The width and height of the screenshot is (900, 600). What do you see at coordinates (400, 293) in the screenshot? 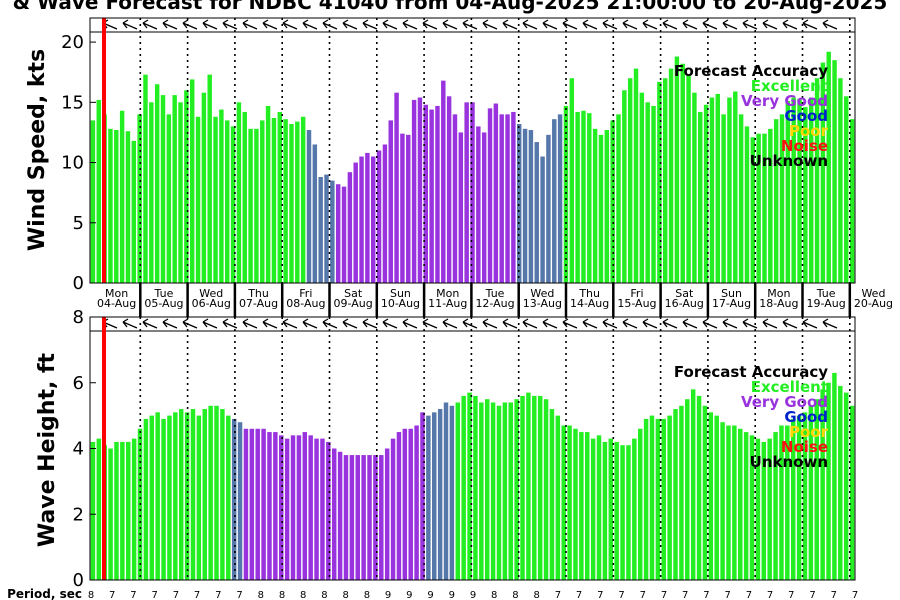
I see `day-of-week-label: Sun` at bounding box center [400, 293].